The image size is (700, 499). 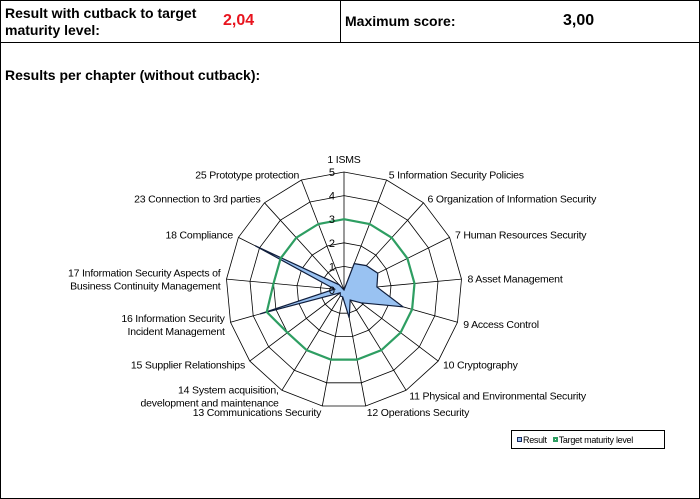 I want to click on tick-label-2: 2, so click(x=332, y=244).